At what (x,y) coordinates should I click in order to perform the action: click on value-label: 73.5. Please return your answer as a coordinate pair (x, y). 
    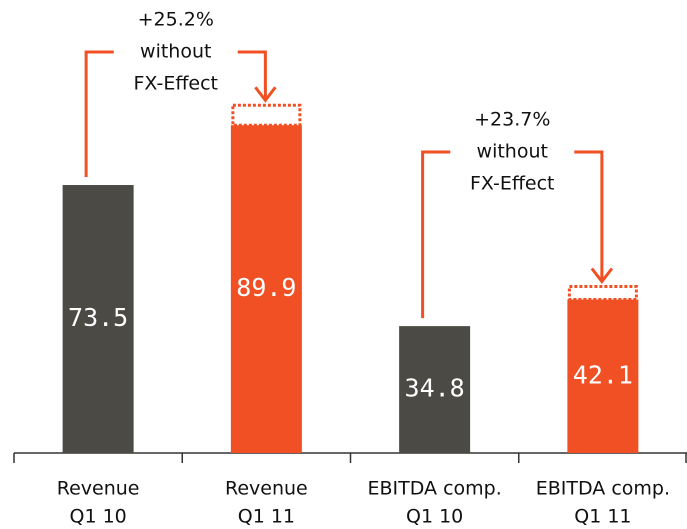
    Looking at the image, I should click on (98, 317).